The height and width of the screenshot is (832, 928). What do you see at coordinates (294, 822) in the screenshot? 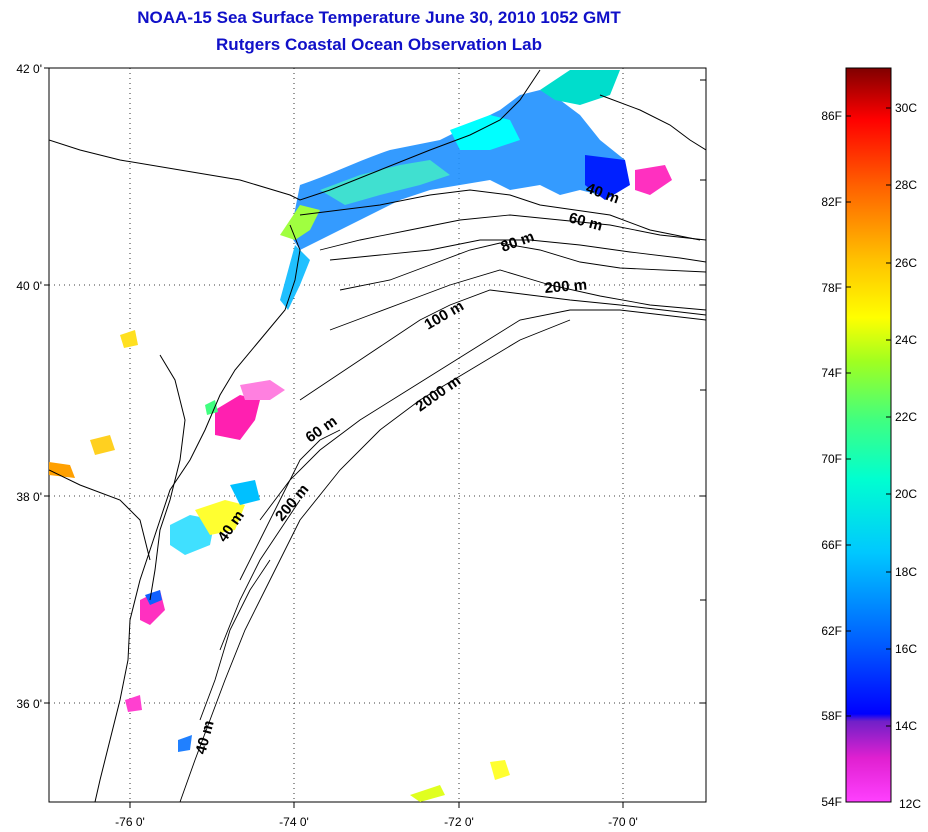
I see `lon-tick-label: -74 0'` at bounding box center [294, 822].